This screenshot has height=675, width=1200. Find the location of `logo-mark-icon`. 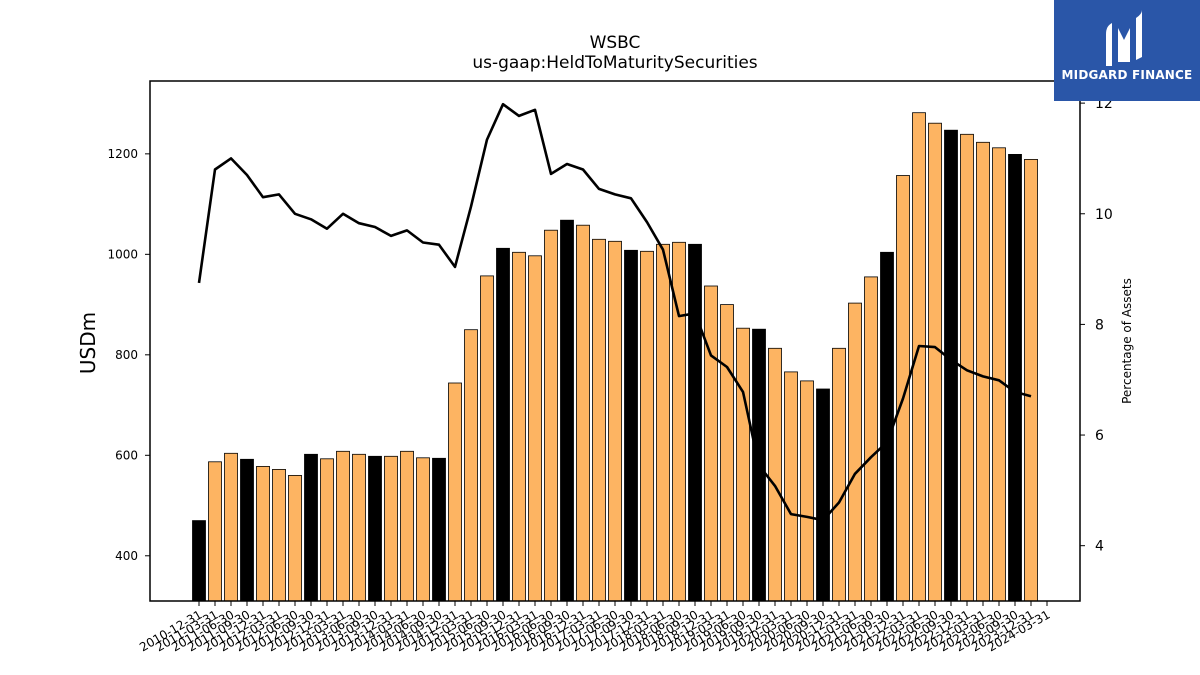

logo-mark-icon is located at coordinates (1124, 38).